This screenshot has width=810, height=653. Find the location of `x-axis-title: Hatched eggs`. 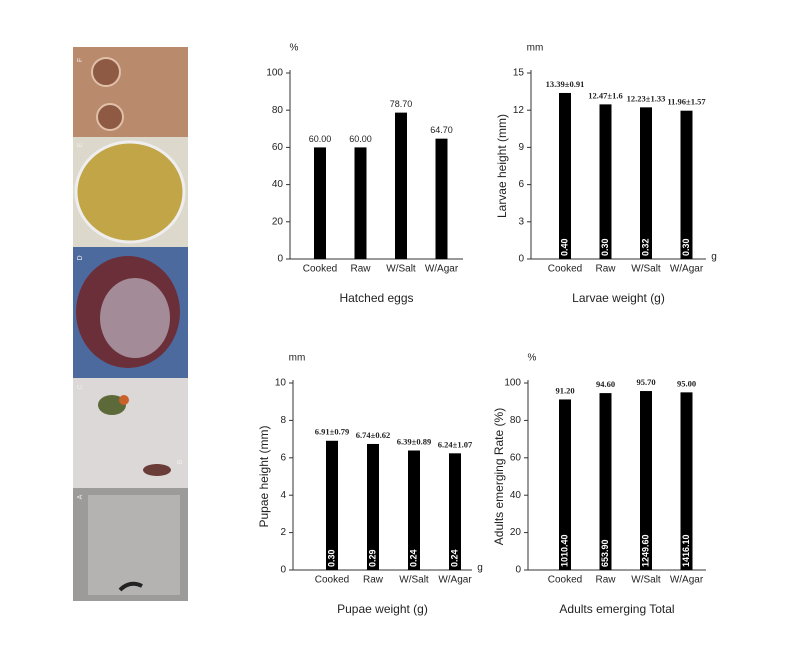

x-axis-title: Hatched eggs is located at coordinates (376, 298).